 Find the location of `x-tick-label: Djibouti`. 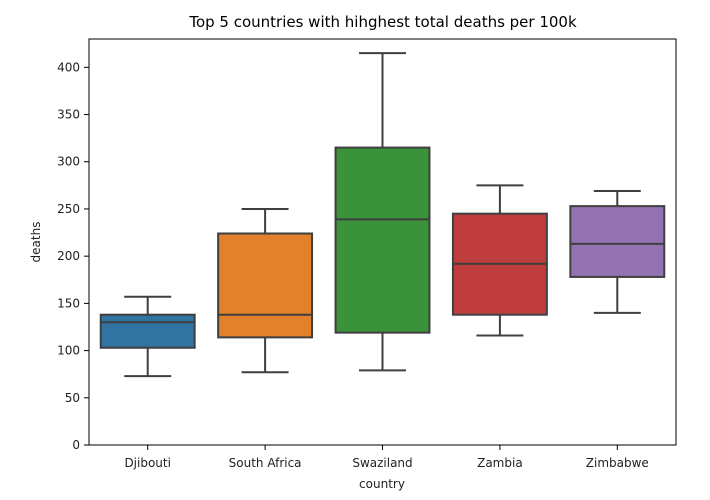

x-tick-label: Djibouti is located at coordinates (147, 463).